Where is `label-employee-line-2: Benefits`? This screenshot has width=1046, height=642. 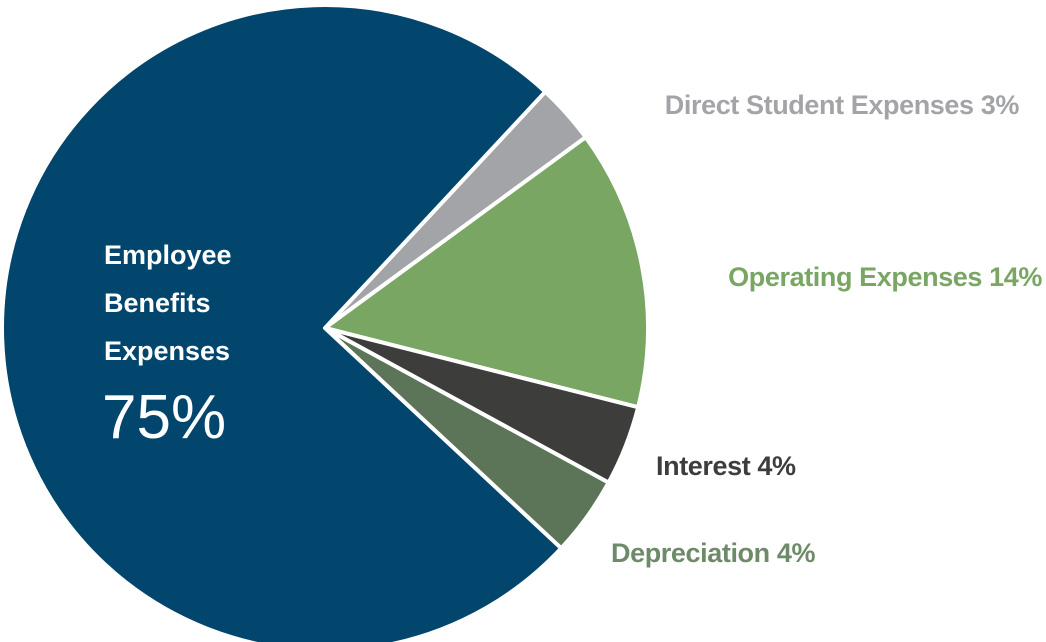 label-employee-line-2: Benefits is located at coordinates (157, 303).